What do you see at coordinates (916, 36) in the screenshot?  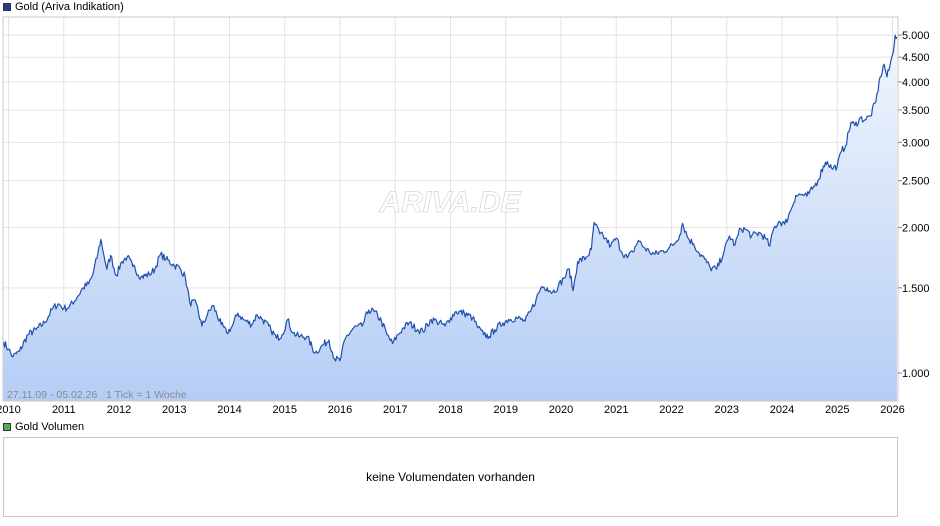 I see `y-tick-label: 5.000` at bounding box center [916, 36].